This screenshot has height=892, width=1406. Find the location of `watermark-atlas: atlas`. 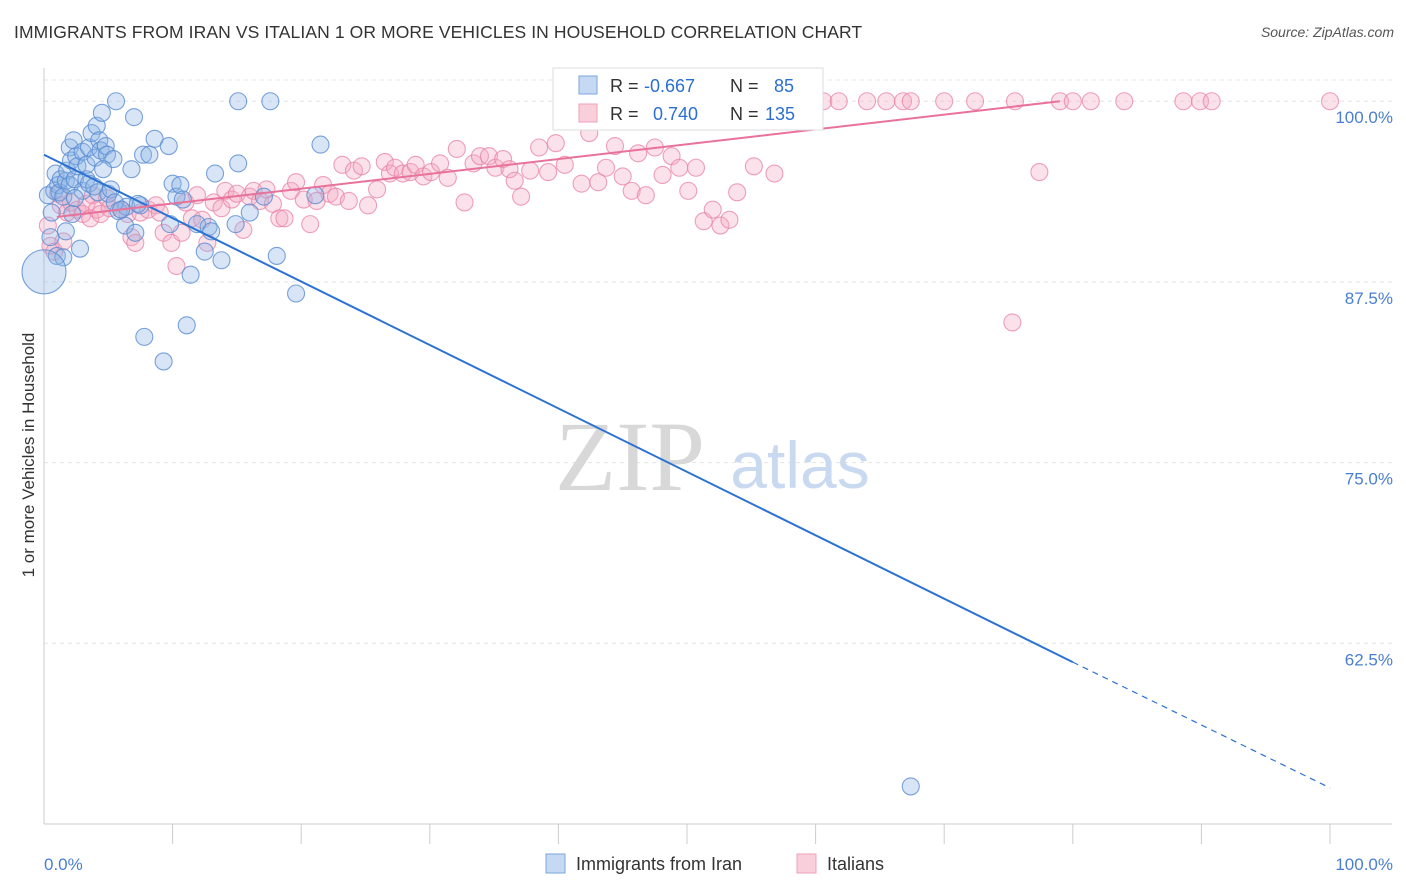

watermark-atlas: atlas is located at coordinates (799, 465).